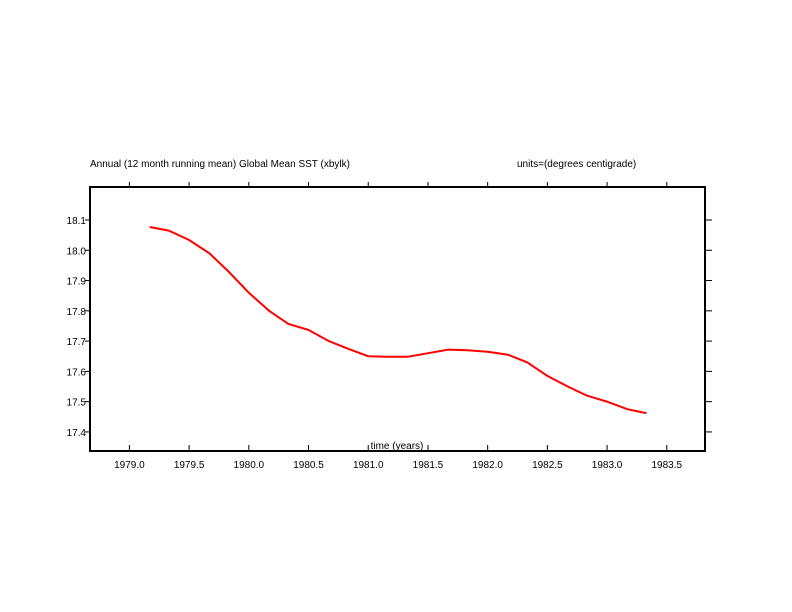  I want to click on x-tick-label: 1981.0, so click(368, 465).